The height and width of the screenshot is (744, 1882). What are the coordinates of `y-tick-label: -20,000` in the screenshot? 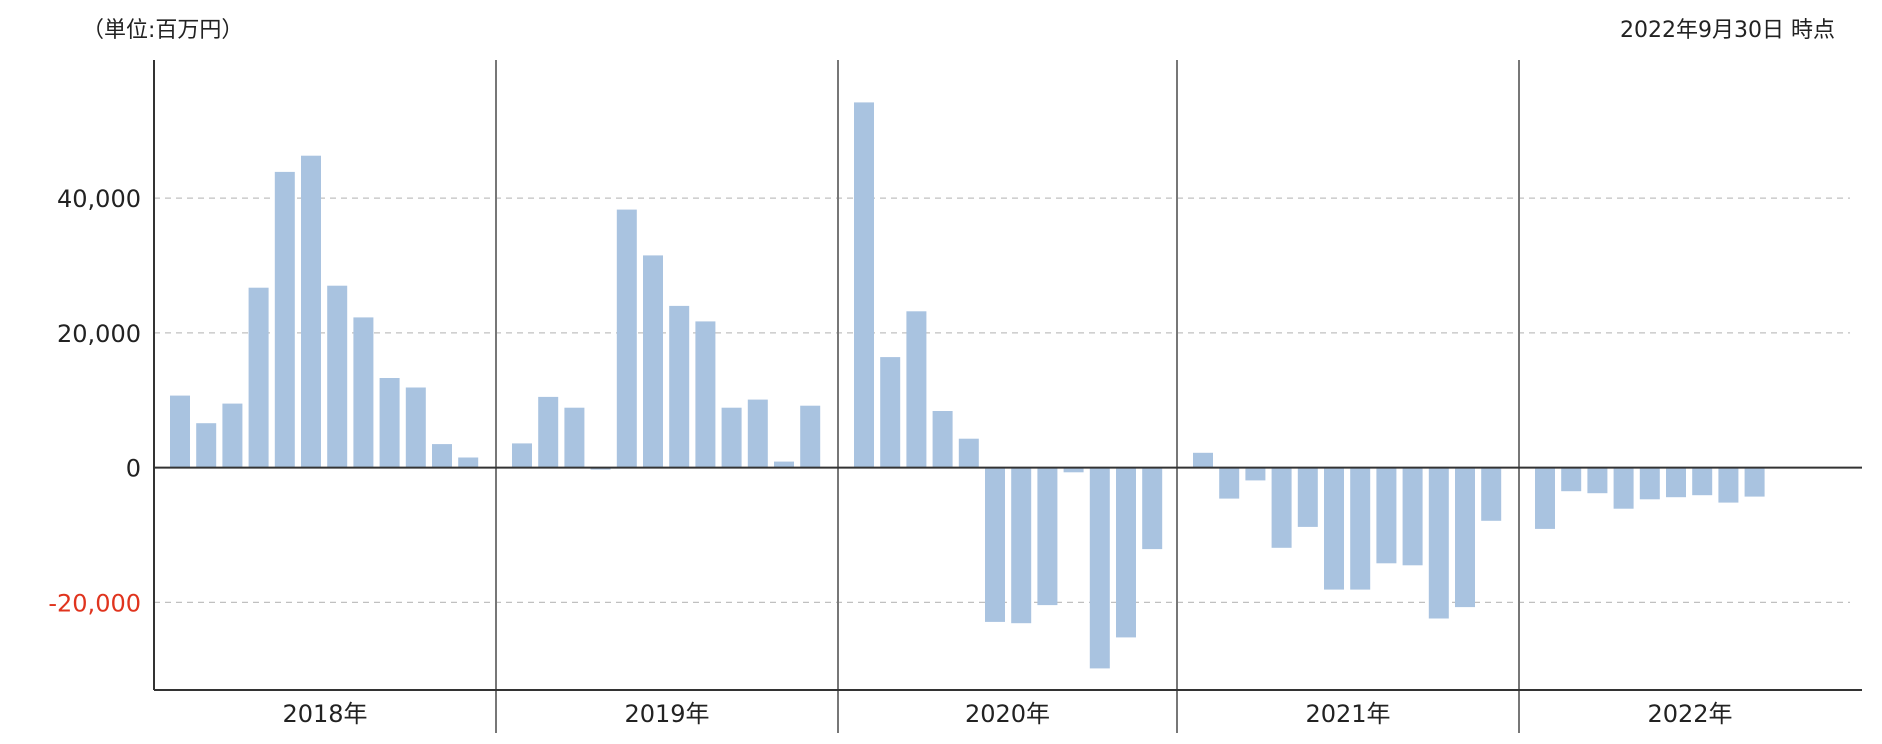 It's located at (94, 603).